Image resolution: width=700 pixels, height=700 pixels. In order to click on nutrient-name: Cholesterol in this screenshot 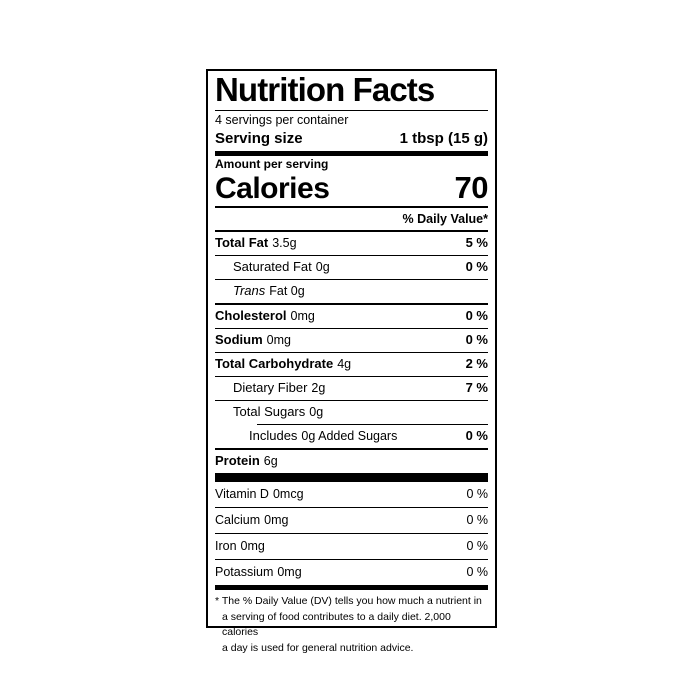, I will do `click(251, 315)`.